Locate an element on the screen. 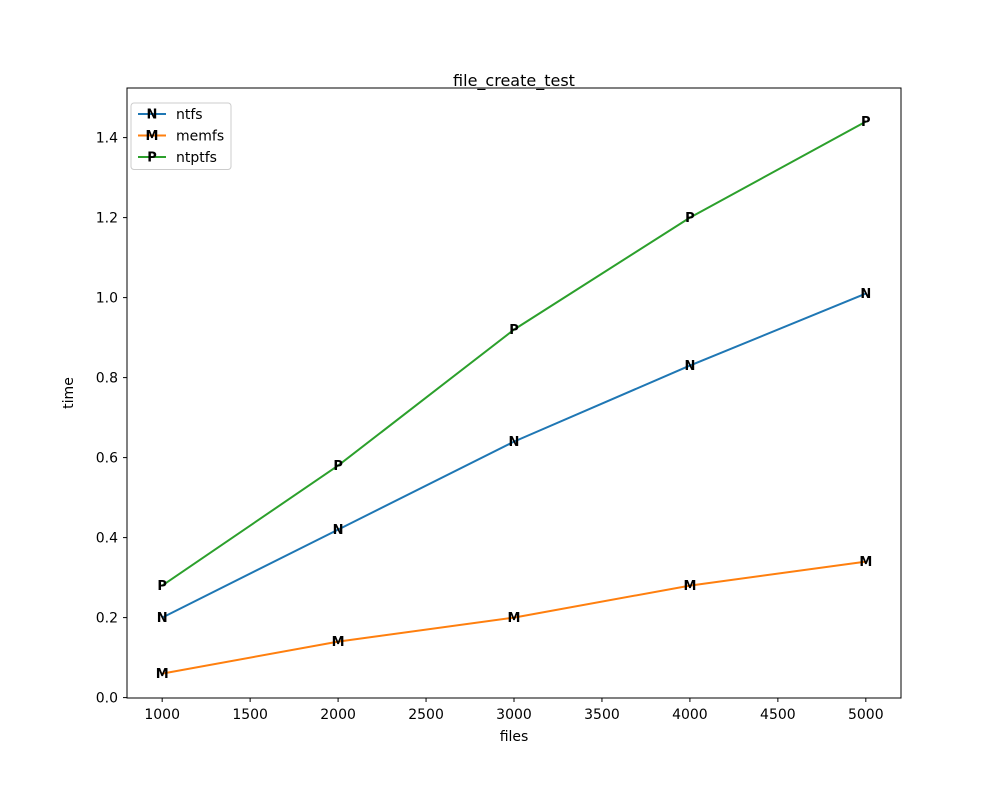  x-tick-label: 4500 is located at coordinates (778, 715).